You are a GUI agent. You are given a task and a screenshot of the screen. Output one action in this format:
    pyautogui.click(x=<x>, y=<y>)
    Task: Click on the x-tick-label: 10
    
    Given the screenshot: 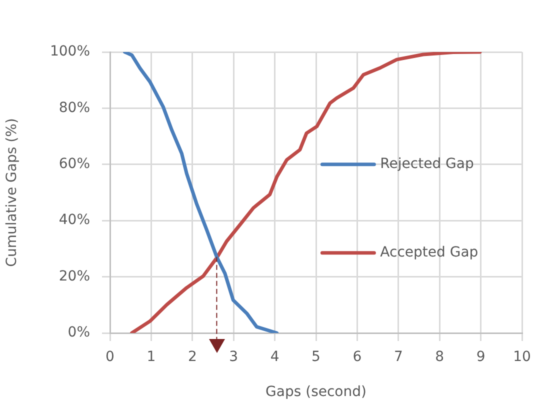 What is the action you would take?
    pyautogui.click(x=522, y=357)
    